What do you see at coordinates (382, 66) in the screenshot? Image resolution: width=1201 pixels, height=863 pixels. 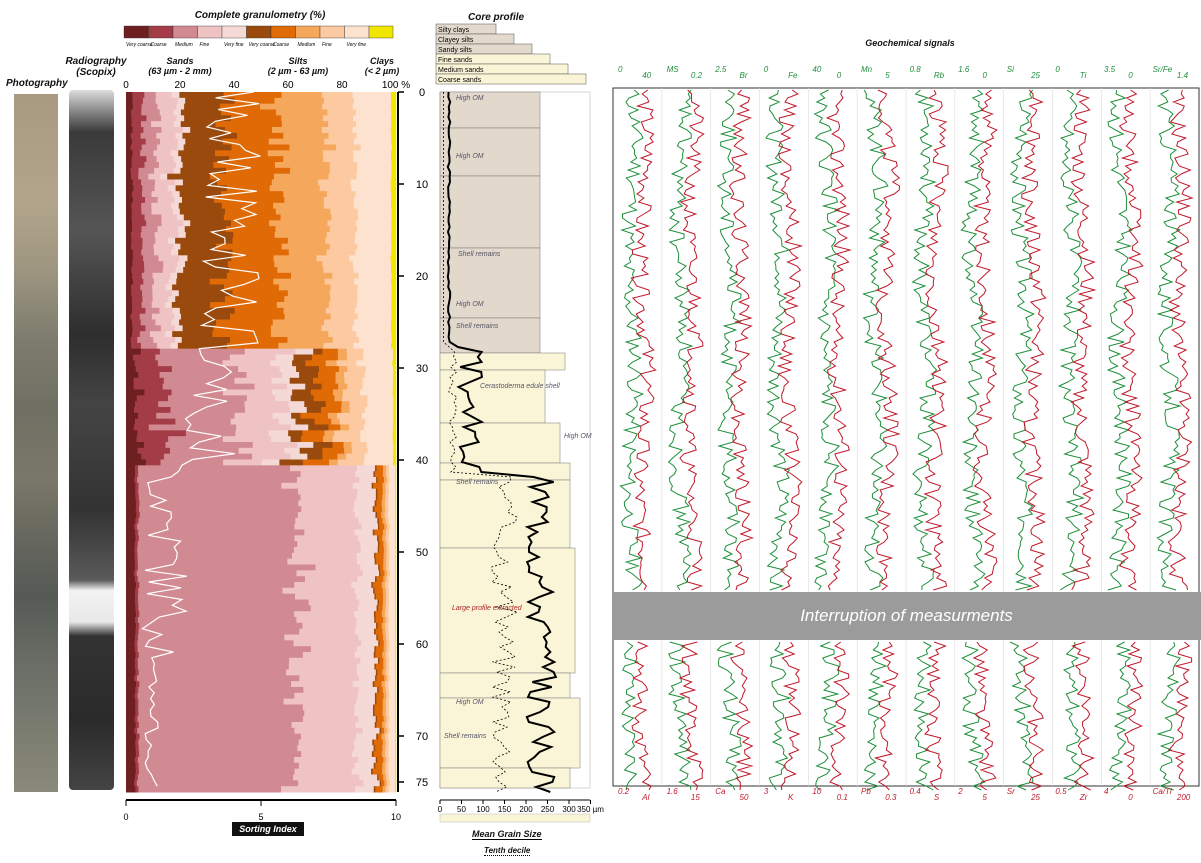 I see `clays-group-label: Clays (< 2 µm)` at bounding box center [382, 66].